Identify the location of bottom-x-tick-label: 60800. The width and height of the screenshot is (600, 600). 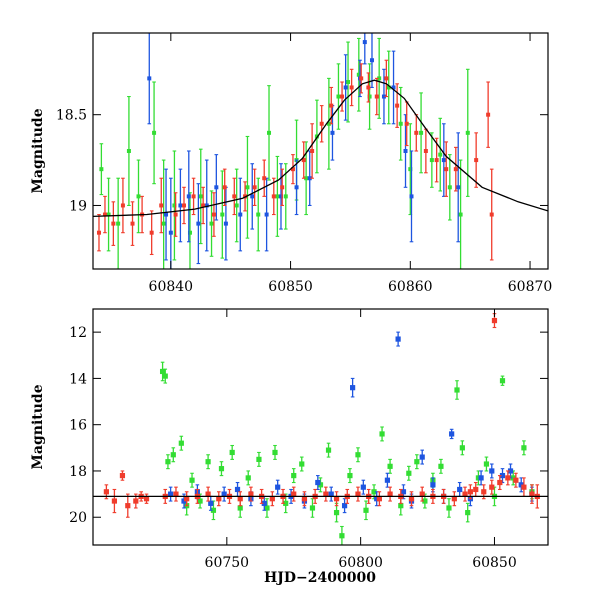
(360, 563).